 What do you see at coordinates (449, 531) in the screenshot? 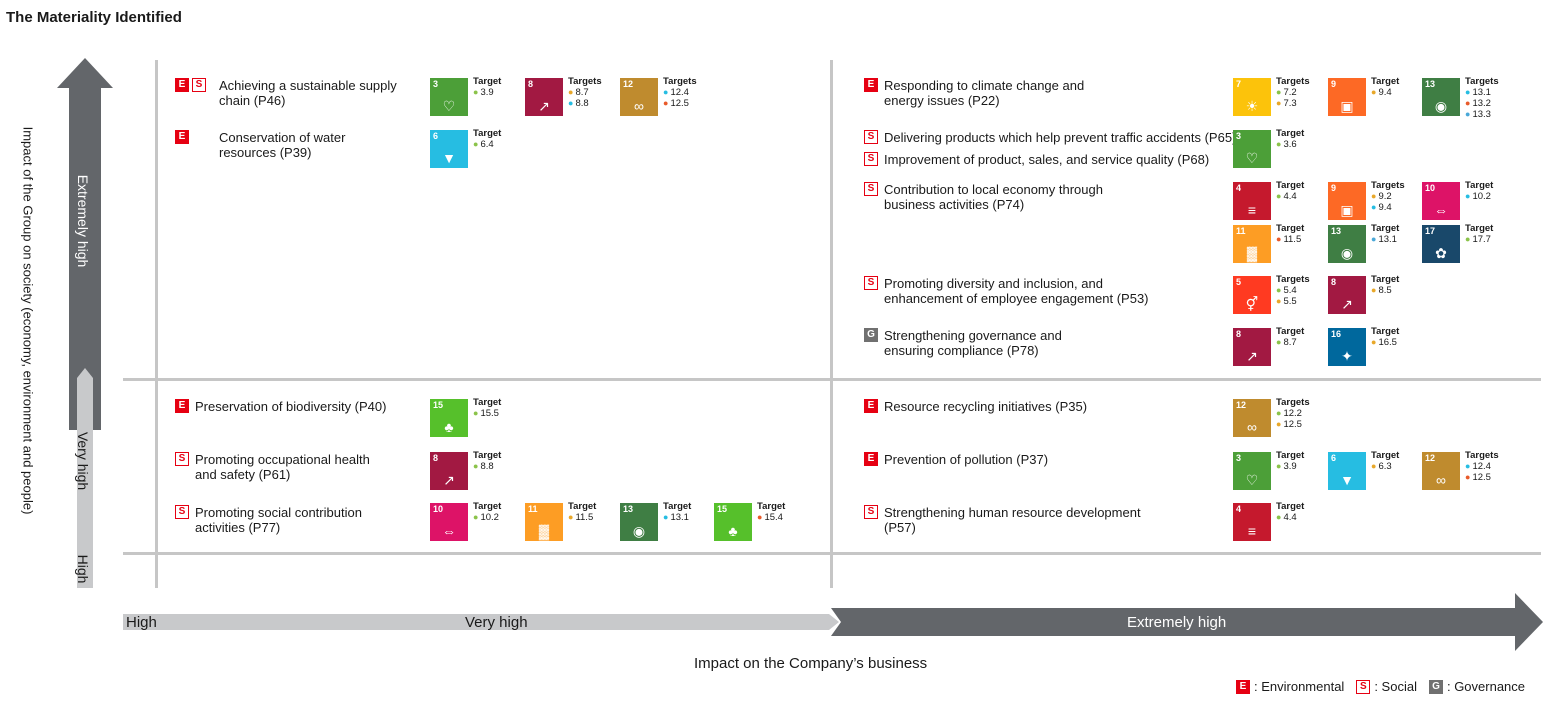
I see `equality-icon: ⇔` at bounding box center [449, 531].